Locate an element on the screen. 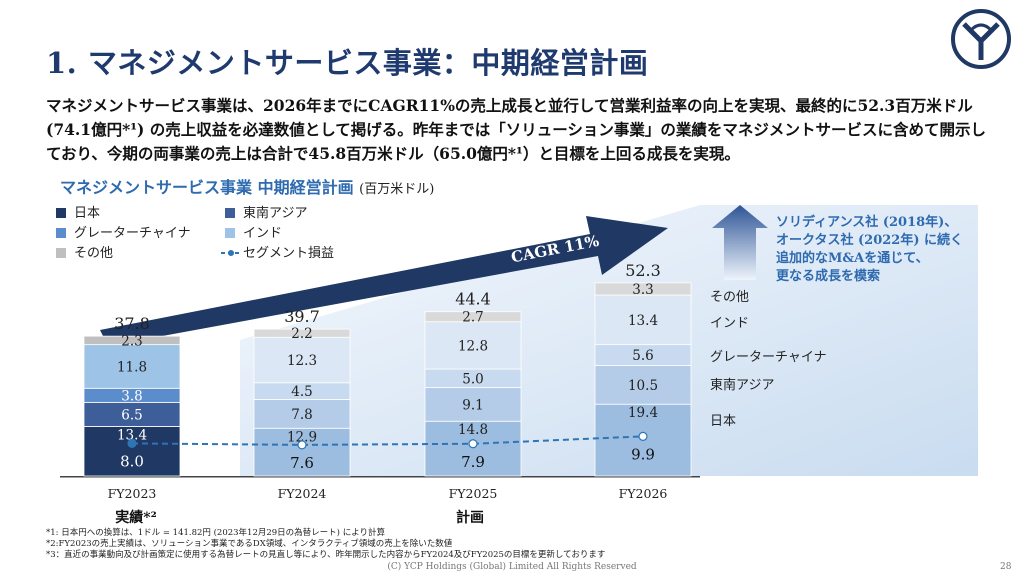 Image resolution: width=1024 pixels, height=576 pixels. data-label: 19.4 is located at coordinates (643, 413).